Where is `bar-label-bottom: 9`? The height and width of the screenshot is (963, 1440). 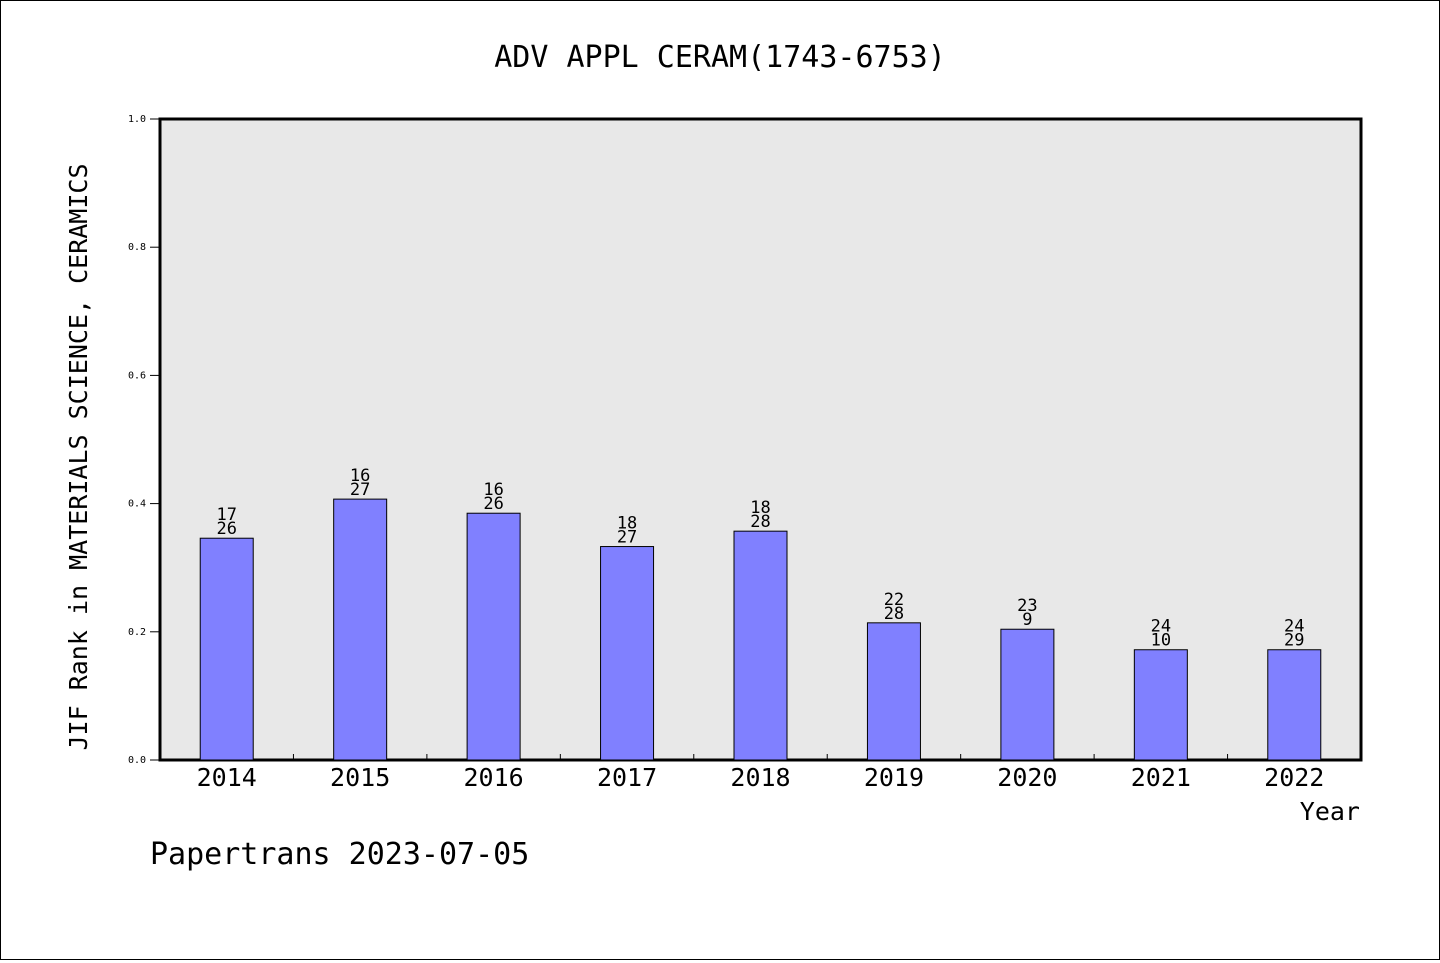 bar-label-bottom: 9 is located at coordinates (1027, 620).